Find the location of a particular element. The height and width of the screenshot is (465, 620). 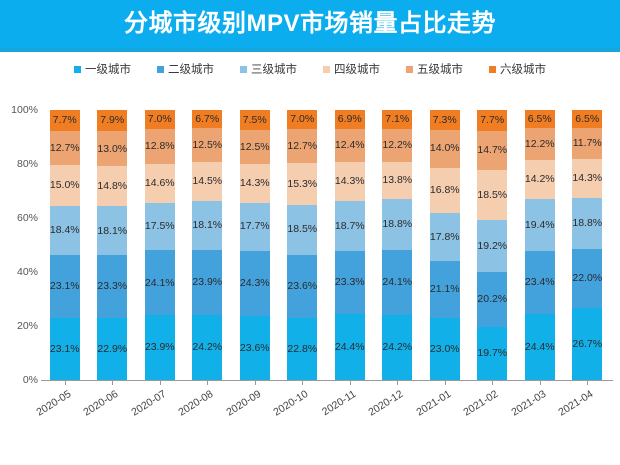

bar-segment: 24.3% is located at coordinates (254, 283).